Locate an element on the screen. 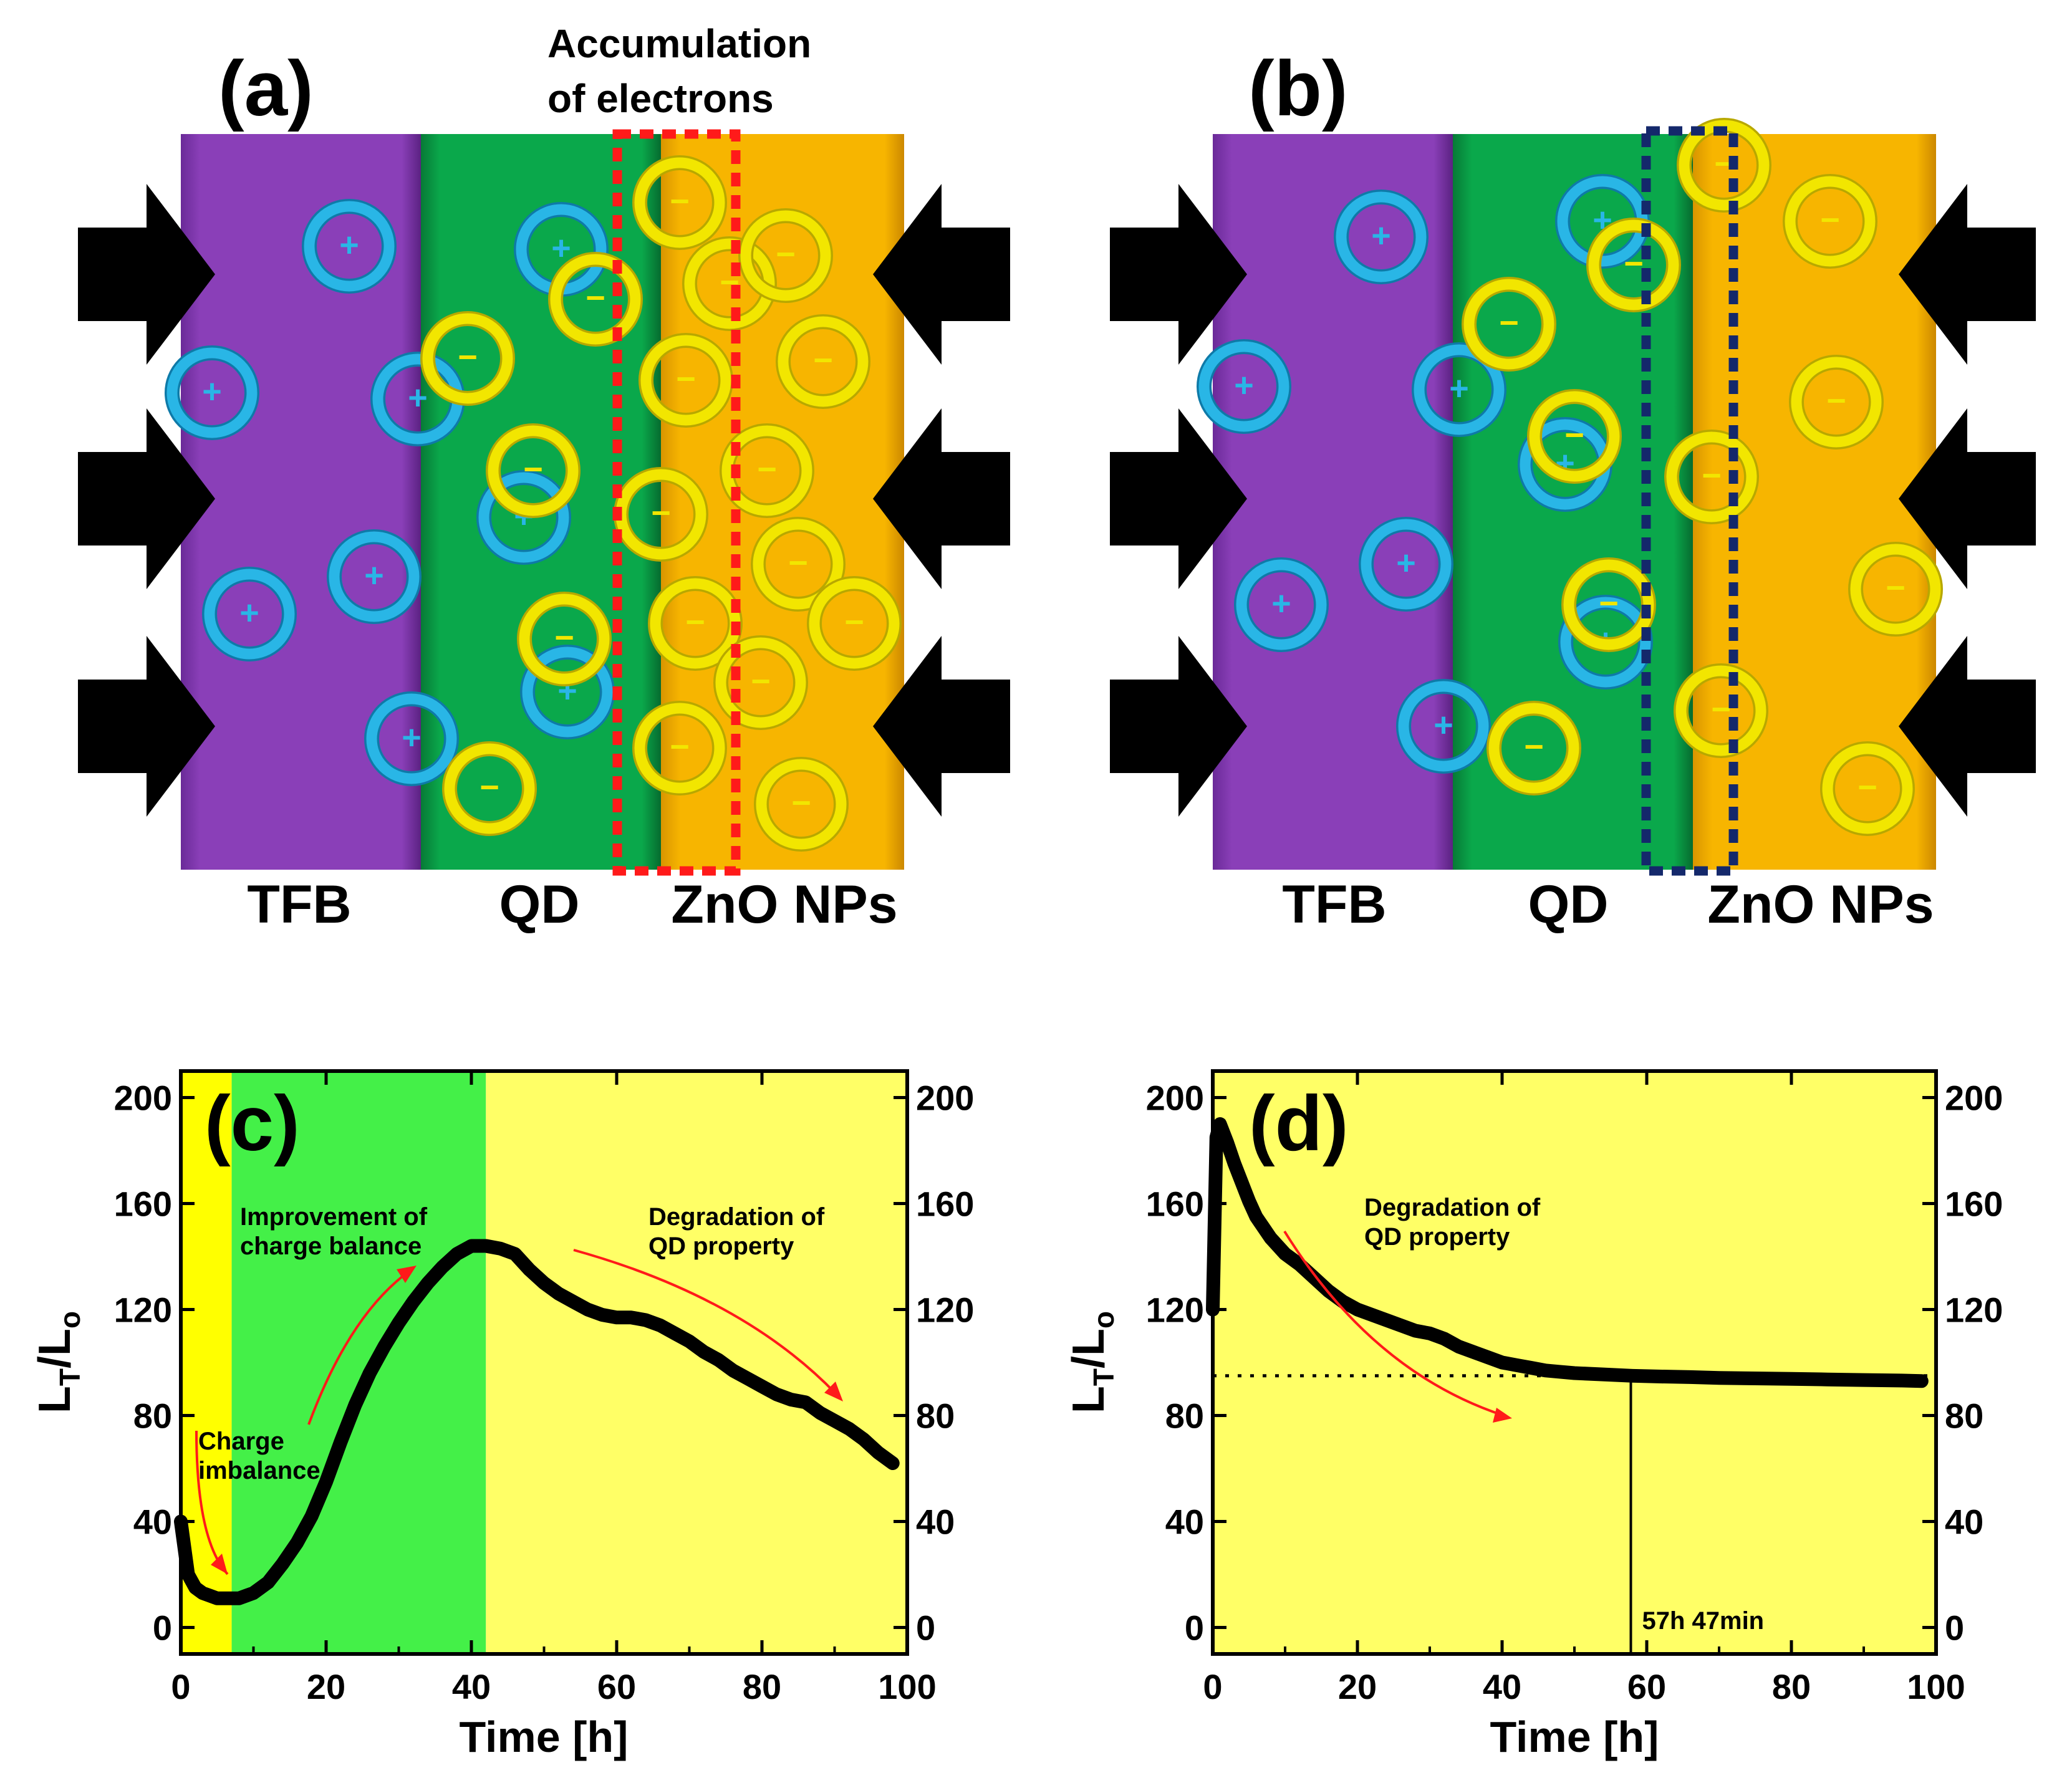 This screenshot has height=1788, width=2072. chart-c-ylabel: LT/Lo is located at coordinates (58, 1362).